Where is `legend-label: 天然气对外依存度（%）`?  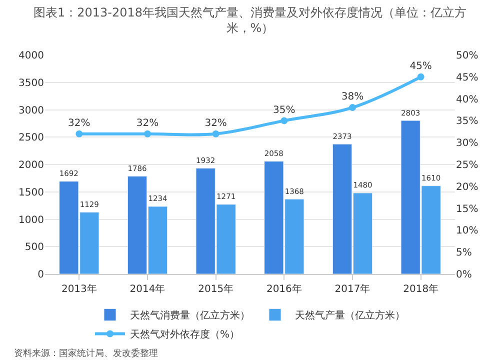 legend-label: 天然气对外依存度（%） is located at coordinates (185, 334).